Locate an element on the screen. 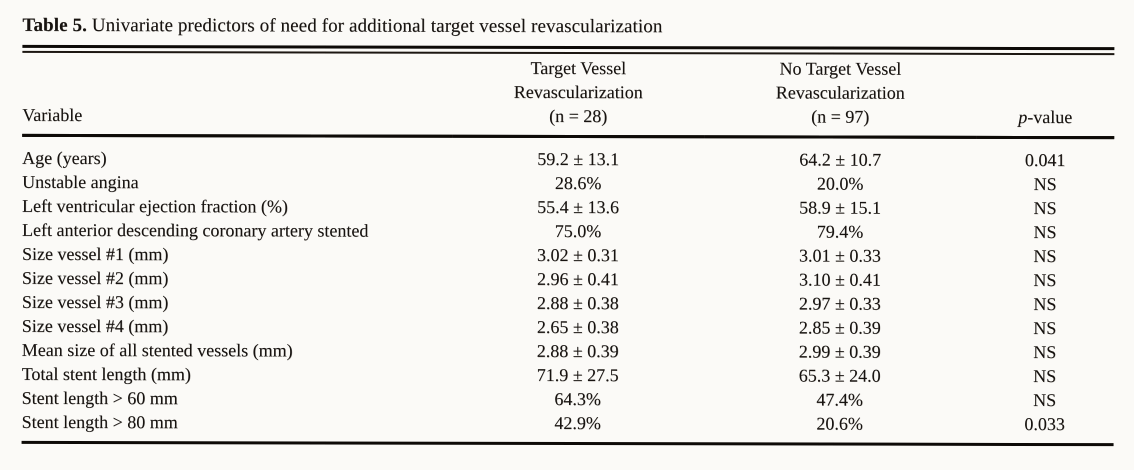 The height and width of the screenshot is (470, 1134). table-row: Stent length > 60 mm 64.3% 47.4% NS is located at coordinates (568, 399).